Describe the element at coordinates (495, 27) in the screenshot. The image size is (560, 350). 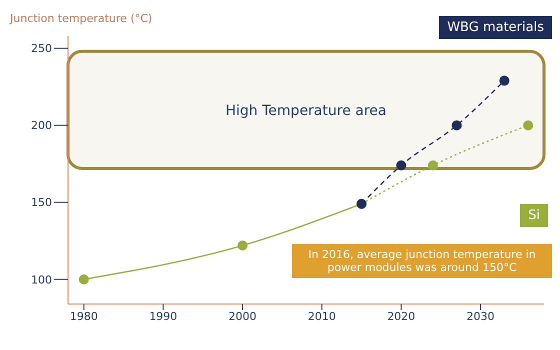
I see `text: WBG materials` at that location.